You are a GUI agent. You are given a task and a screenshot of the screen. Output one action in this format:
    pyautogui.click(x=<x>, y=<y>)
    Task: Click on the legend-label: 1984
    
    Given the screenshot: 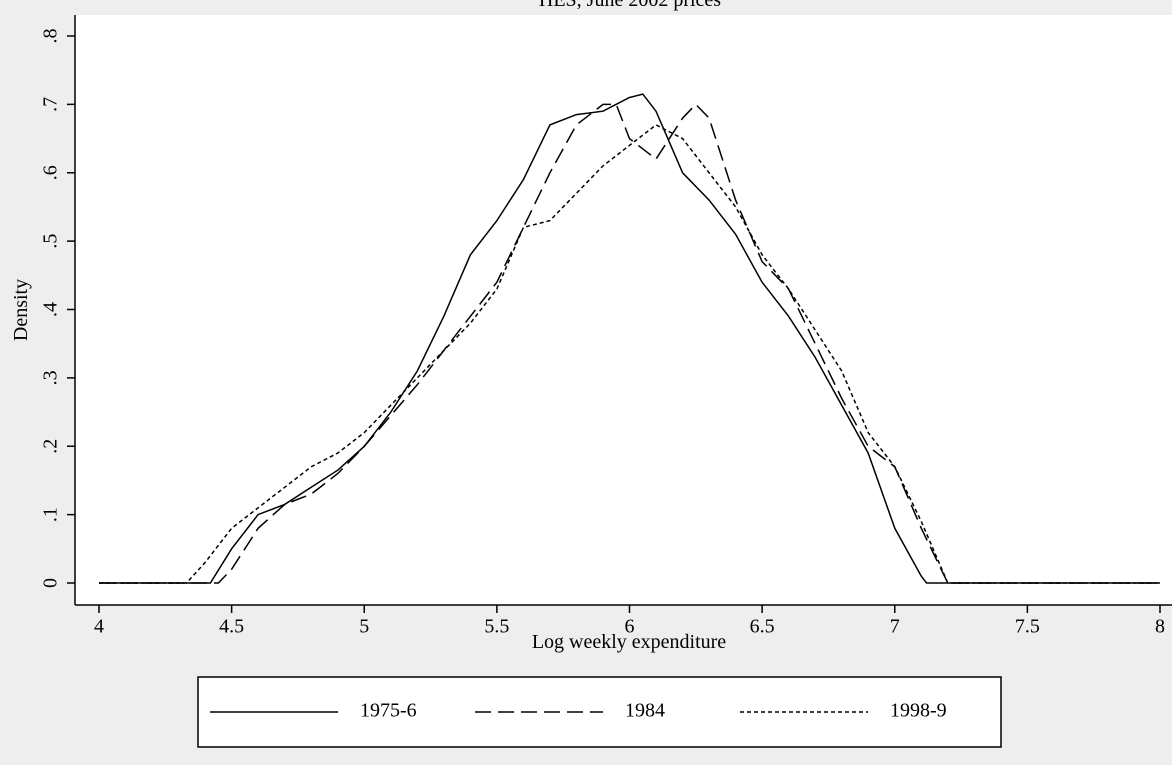 What is the action you would take?
    pyautogui.click(x=645, y=711)
    